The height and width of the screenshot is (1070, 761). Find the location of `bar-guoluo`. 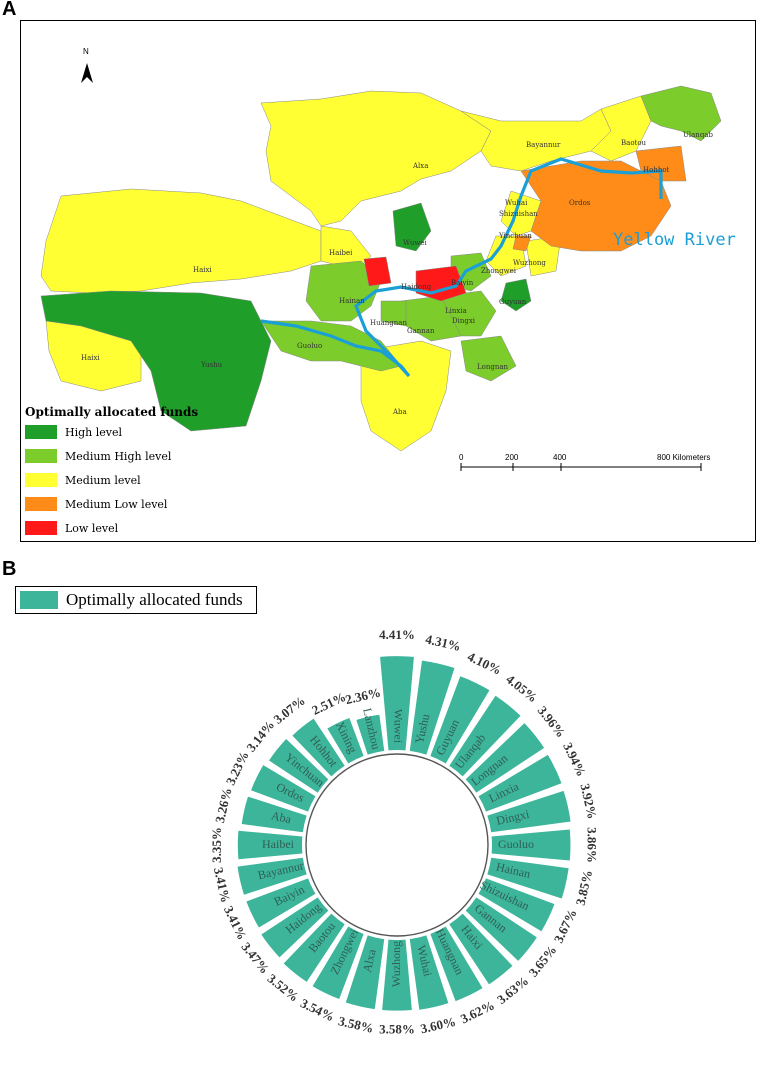

bar-guoluo is located at coordinates (531, 845).